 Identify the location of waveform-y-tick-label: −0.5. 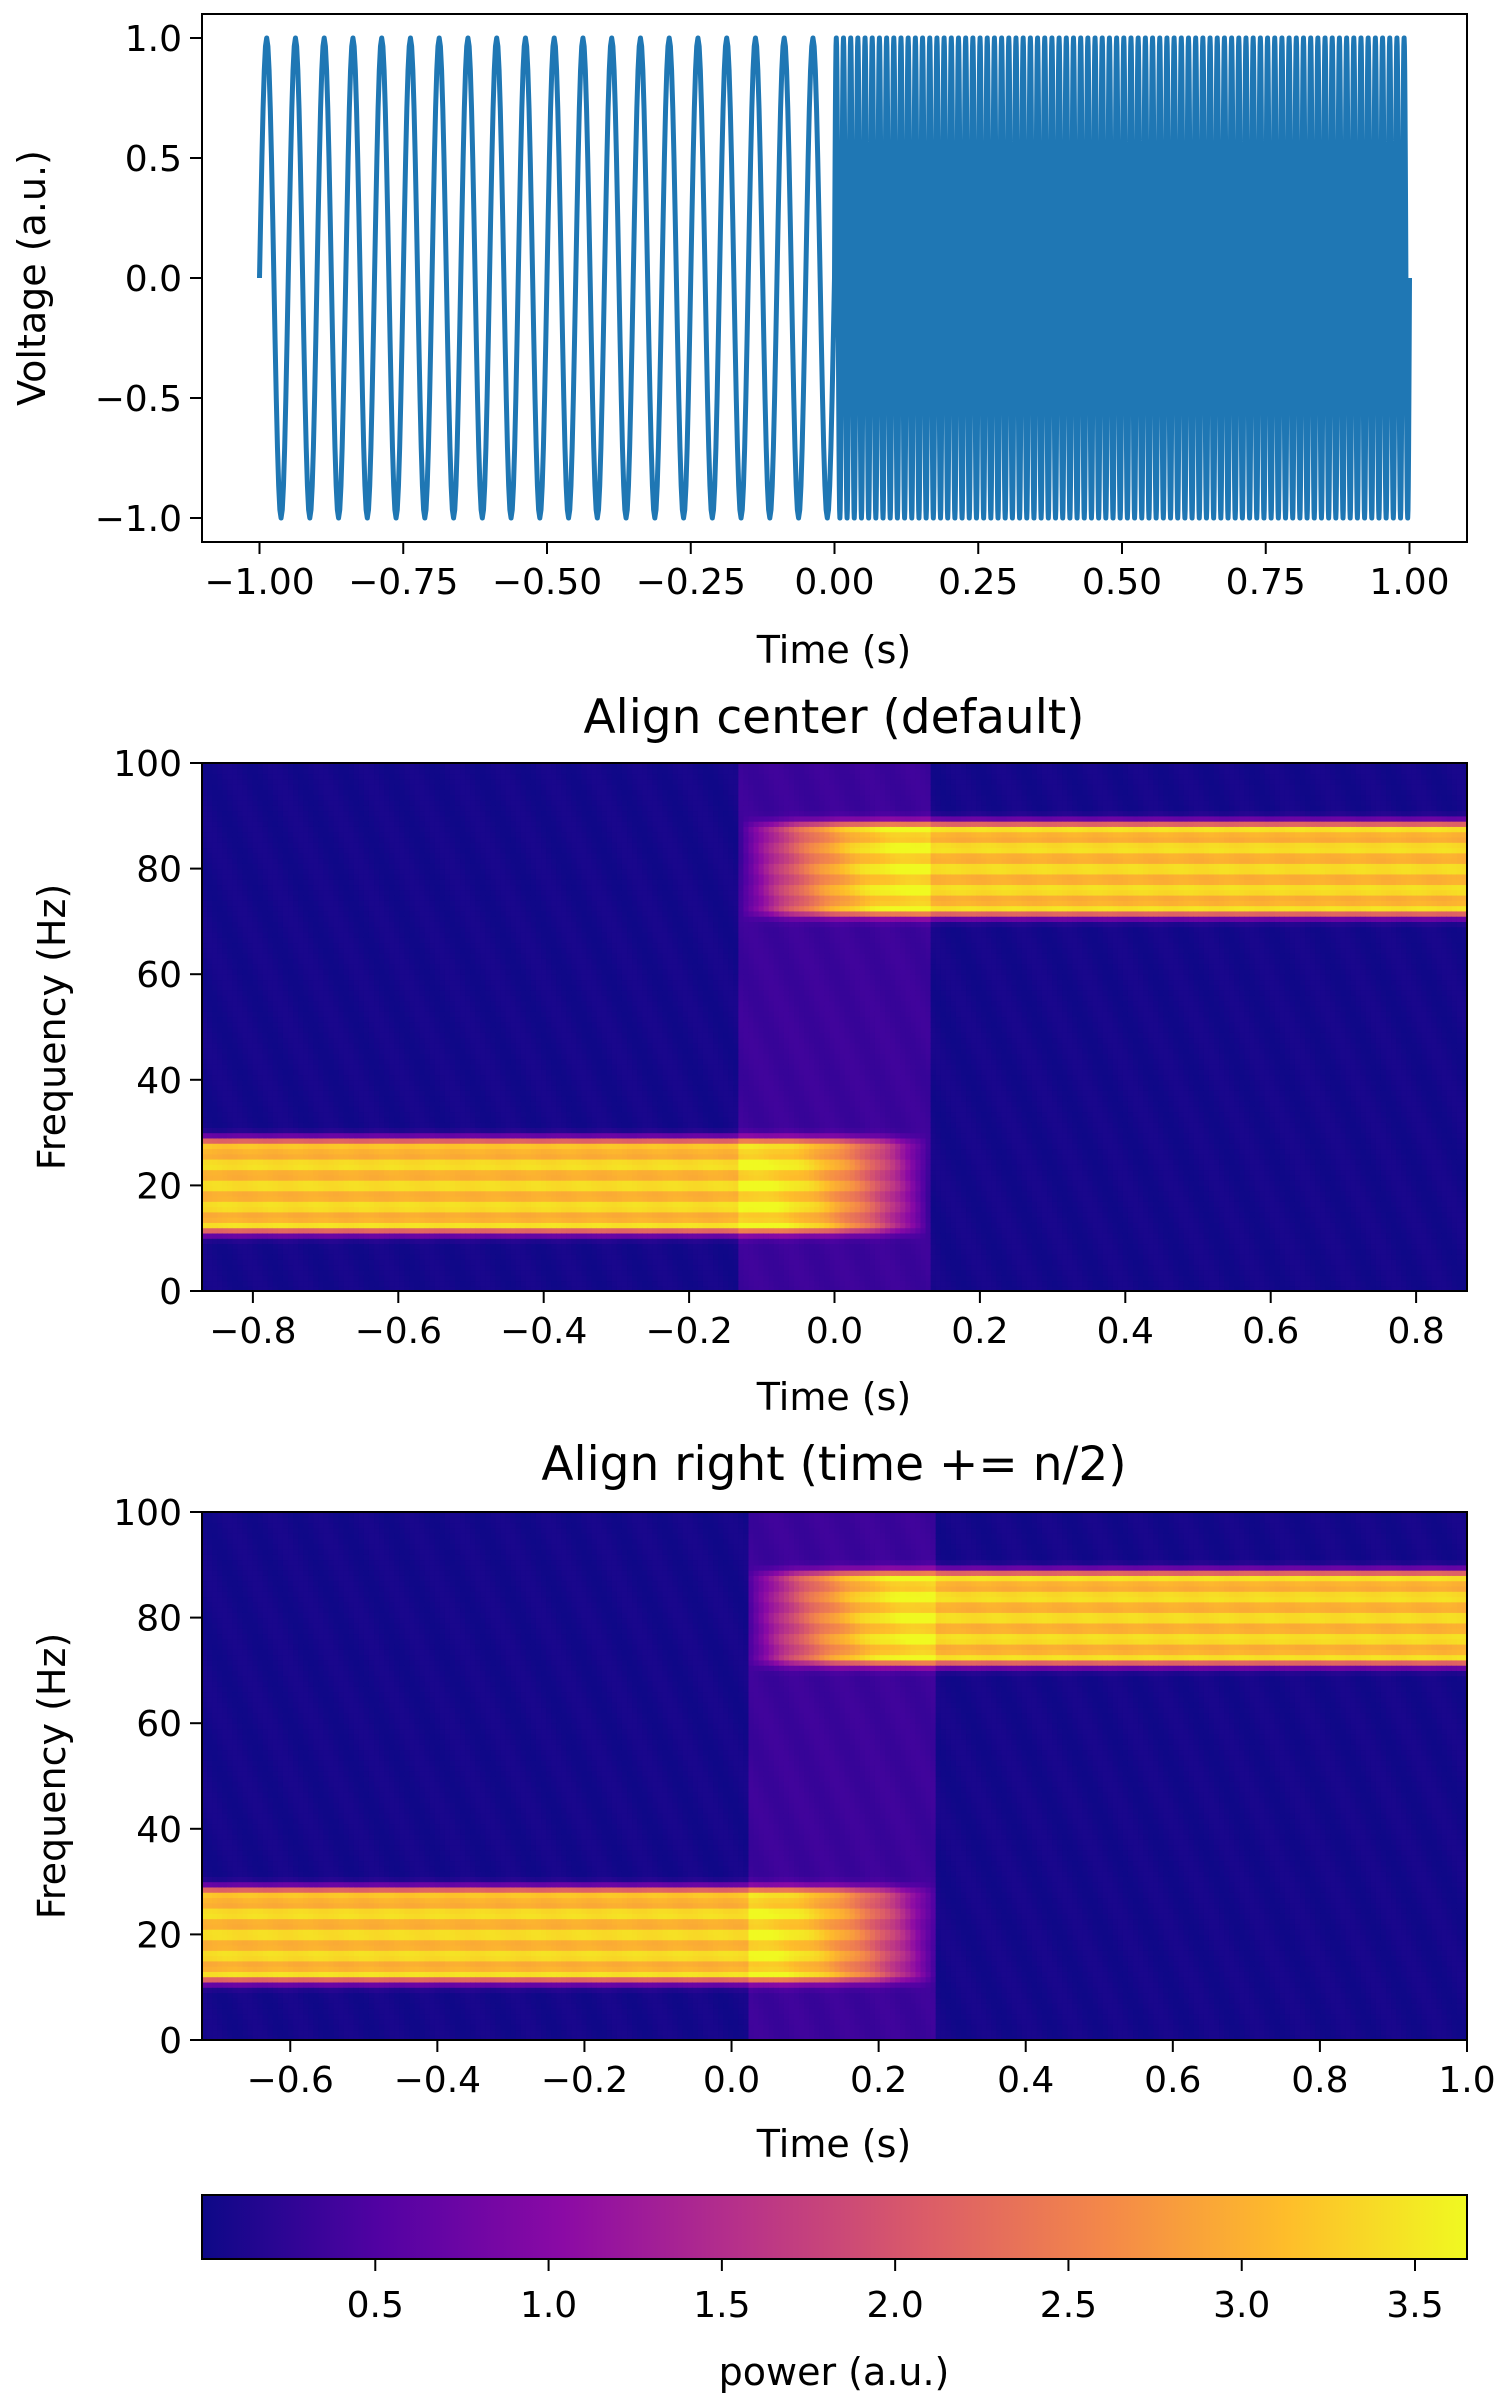
(138, 399).